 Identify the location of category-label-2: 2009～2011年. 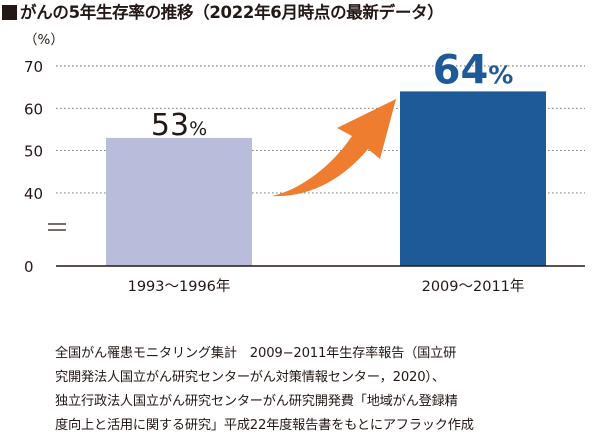
(473, 286).